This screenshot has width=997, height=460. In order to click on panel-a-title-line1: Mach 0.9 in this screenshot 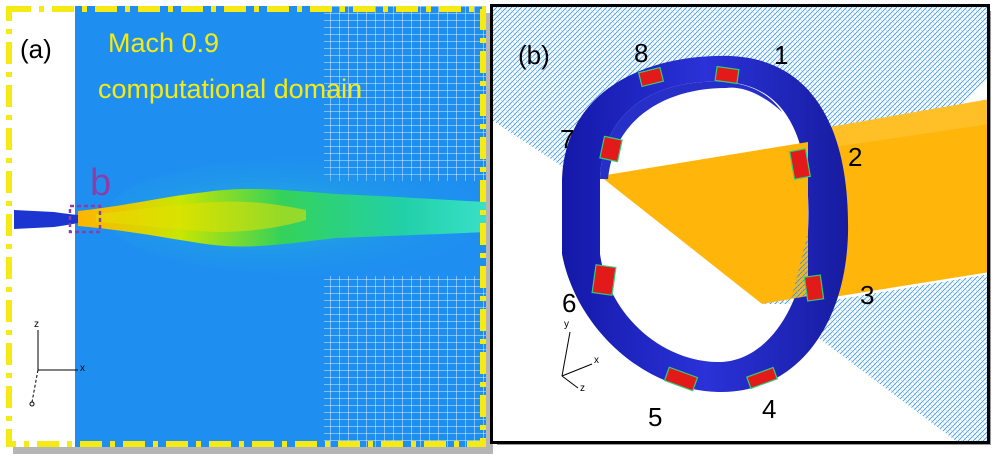, I will do `click(164, 43)`.